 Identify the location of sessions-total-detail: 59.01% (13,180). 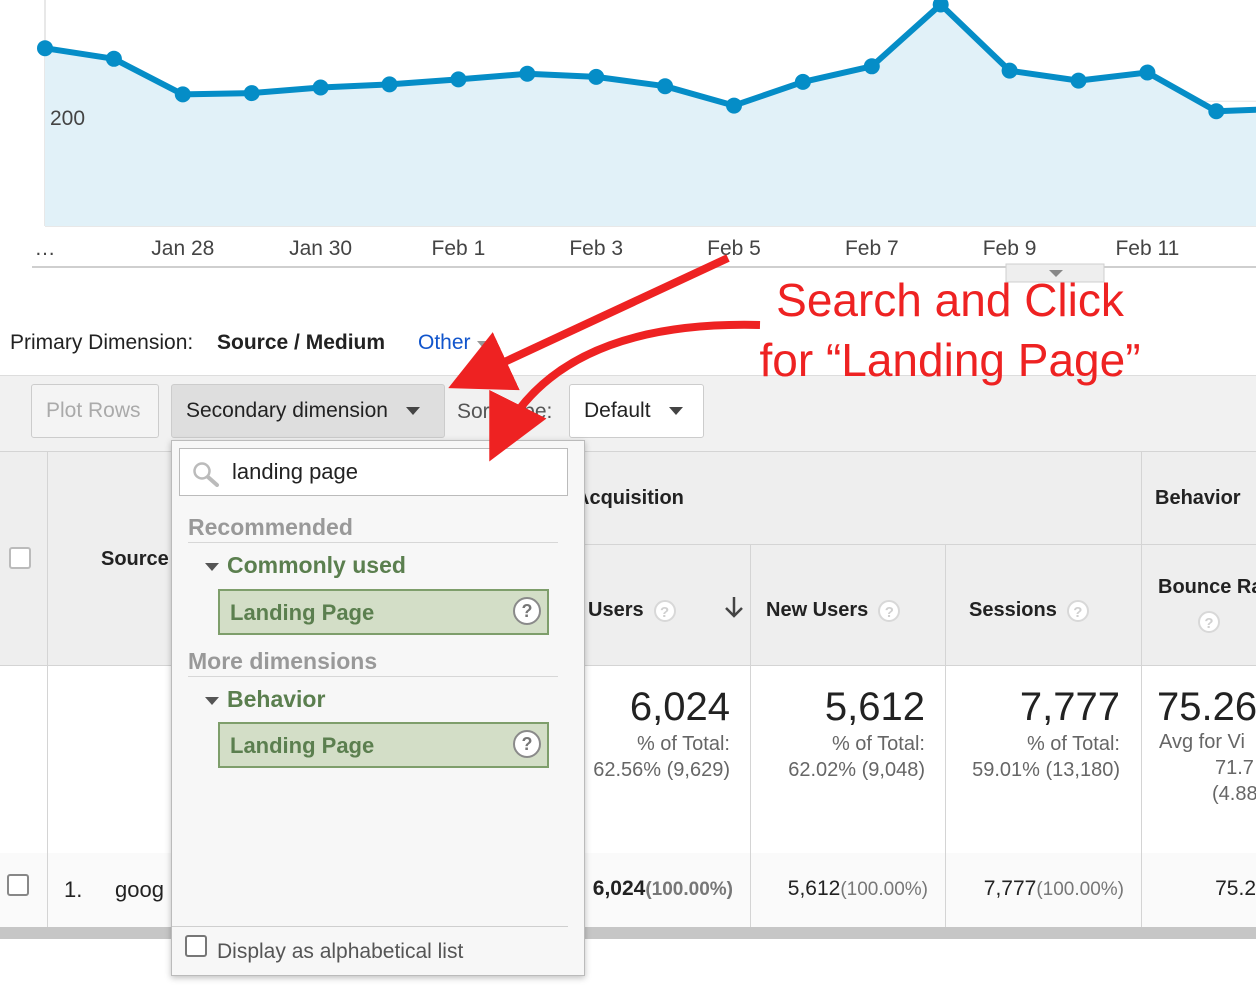
(1046, 770).